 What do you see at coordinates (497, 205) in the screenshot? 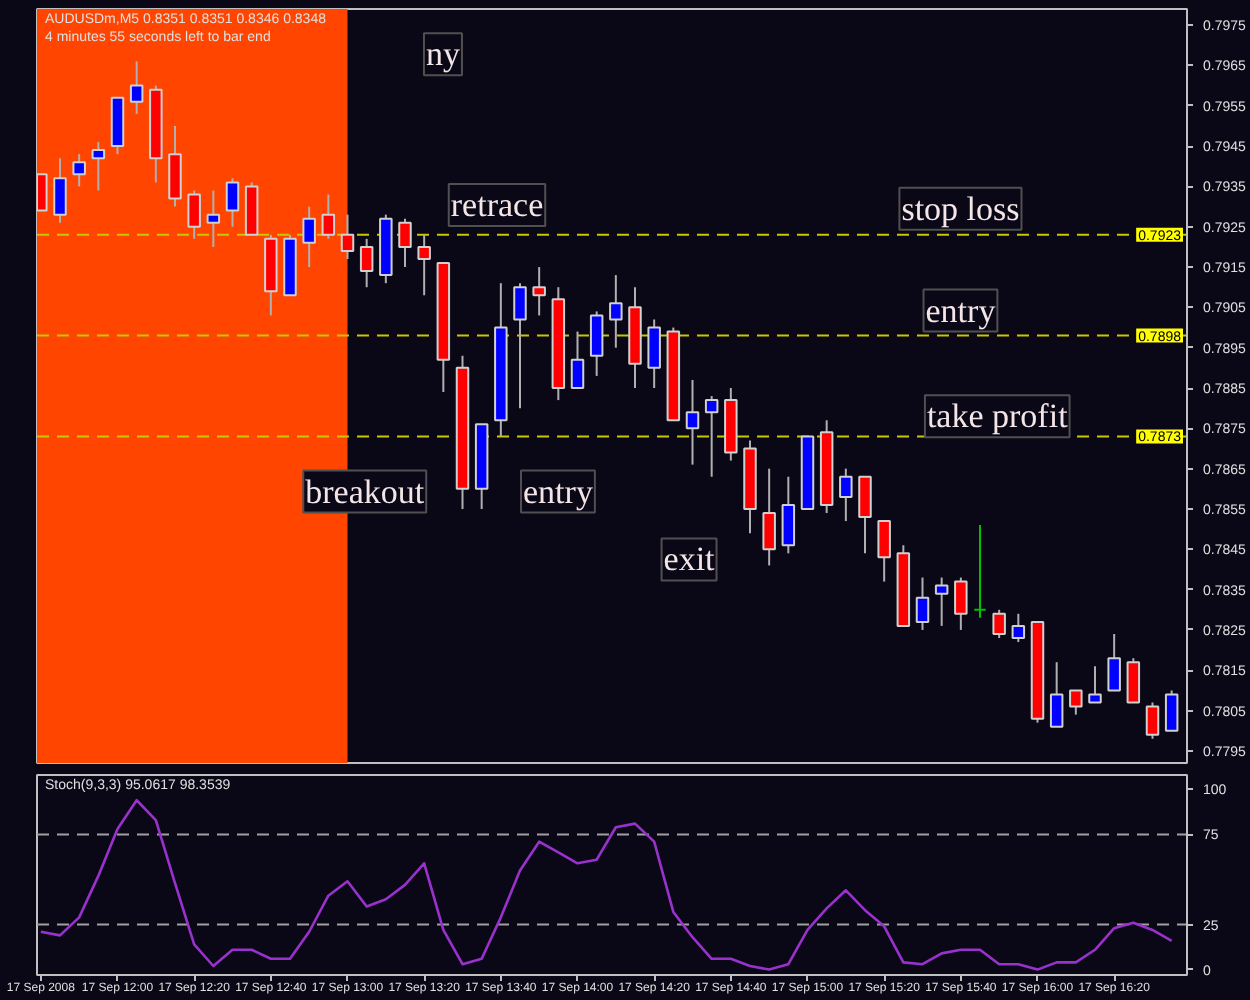
I see `annotation: retrace` at bounding box center [497, 205].